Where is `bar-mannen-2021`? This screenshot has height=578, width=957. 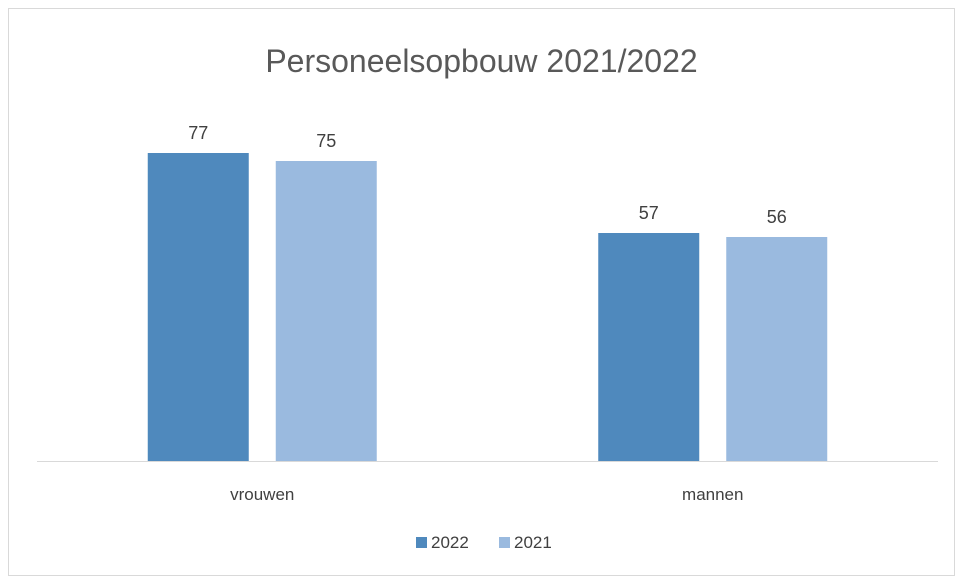 bar-mannen-2021 is located at coordinates (776, 349).